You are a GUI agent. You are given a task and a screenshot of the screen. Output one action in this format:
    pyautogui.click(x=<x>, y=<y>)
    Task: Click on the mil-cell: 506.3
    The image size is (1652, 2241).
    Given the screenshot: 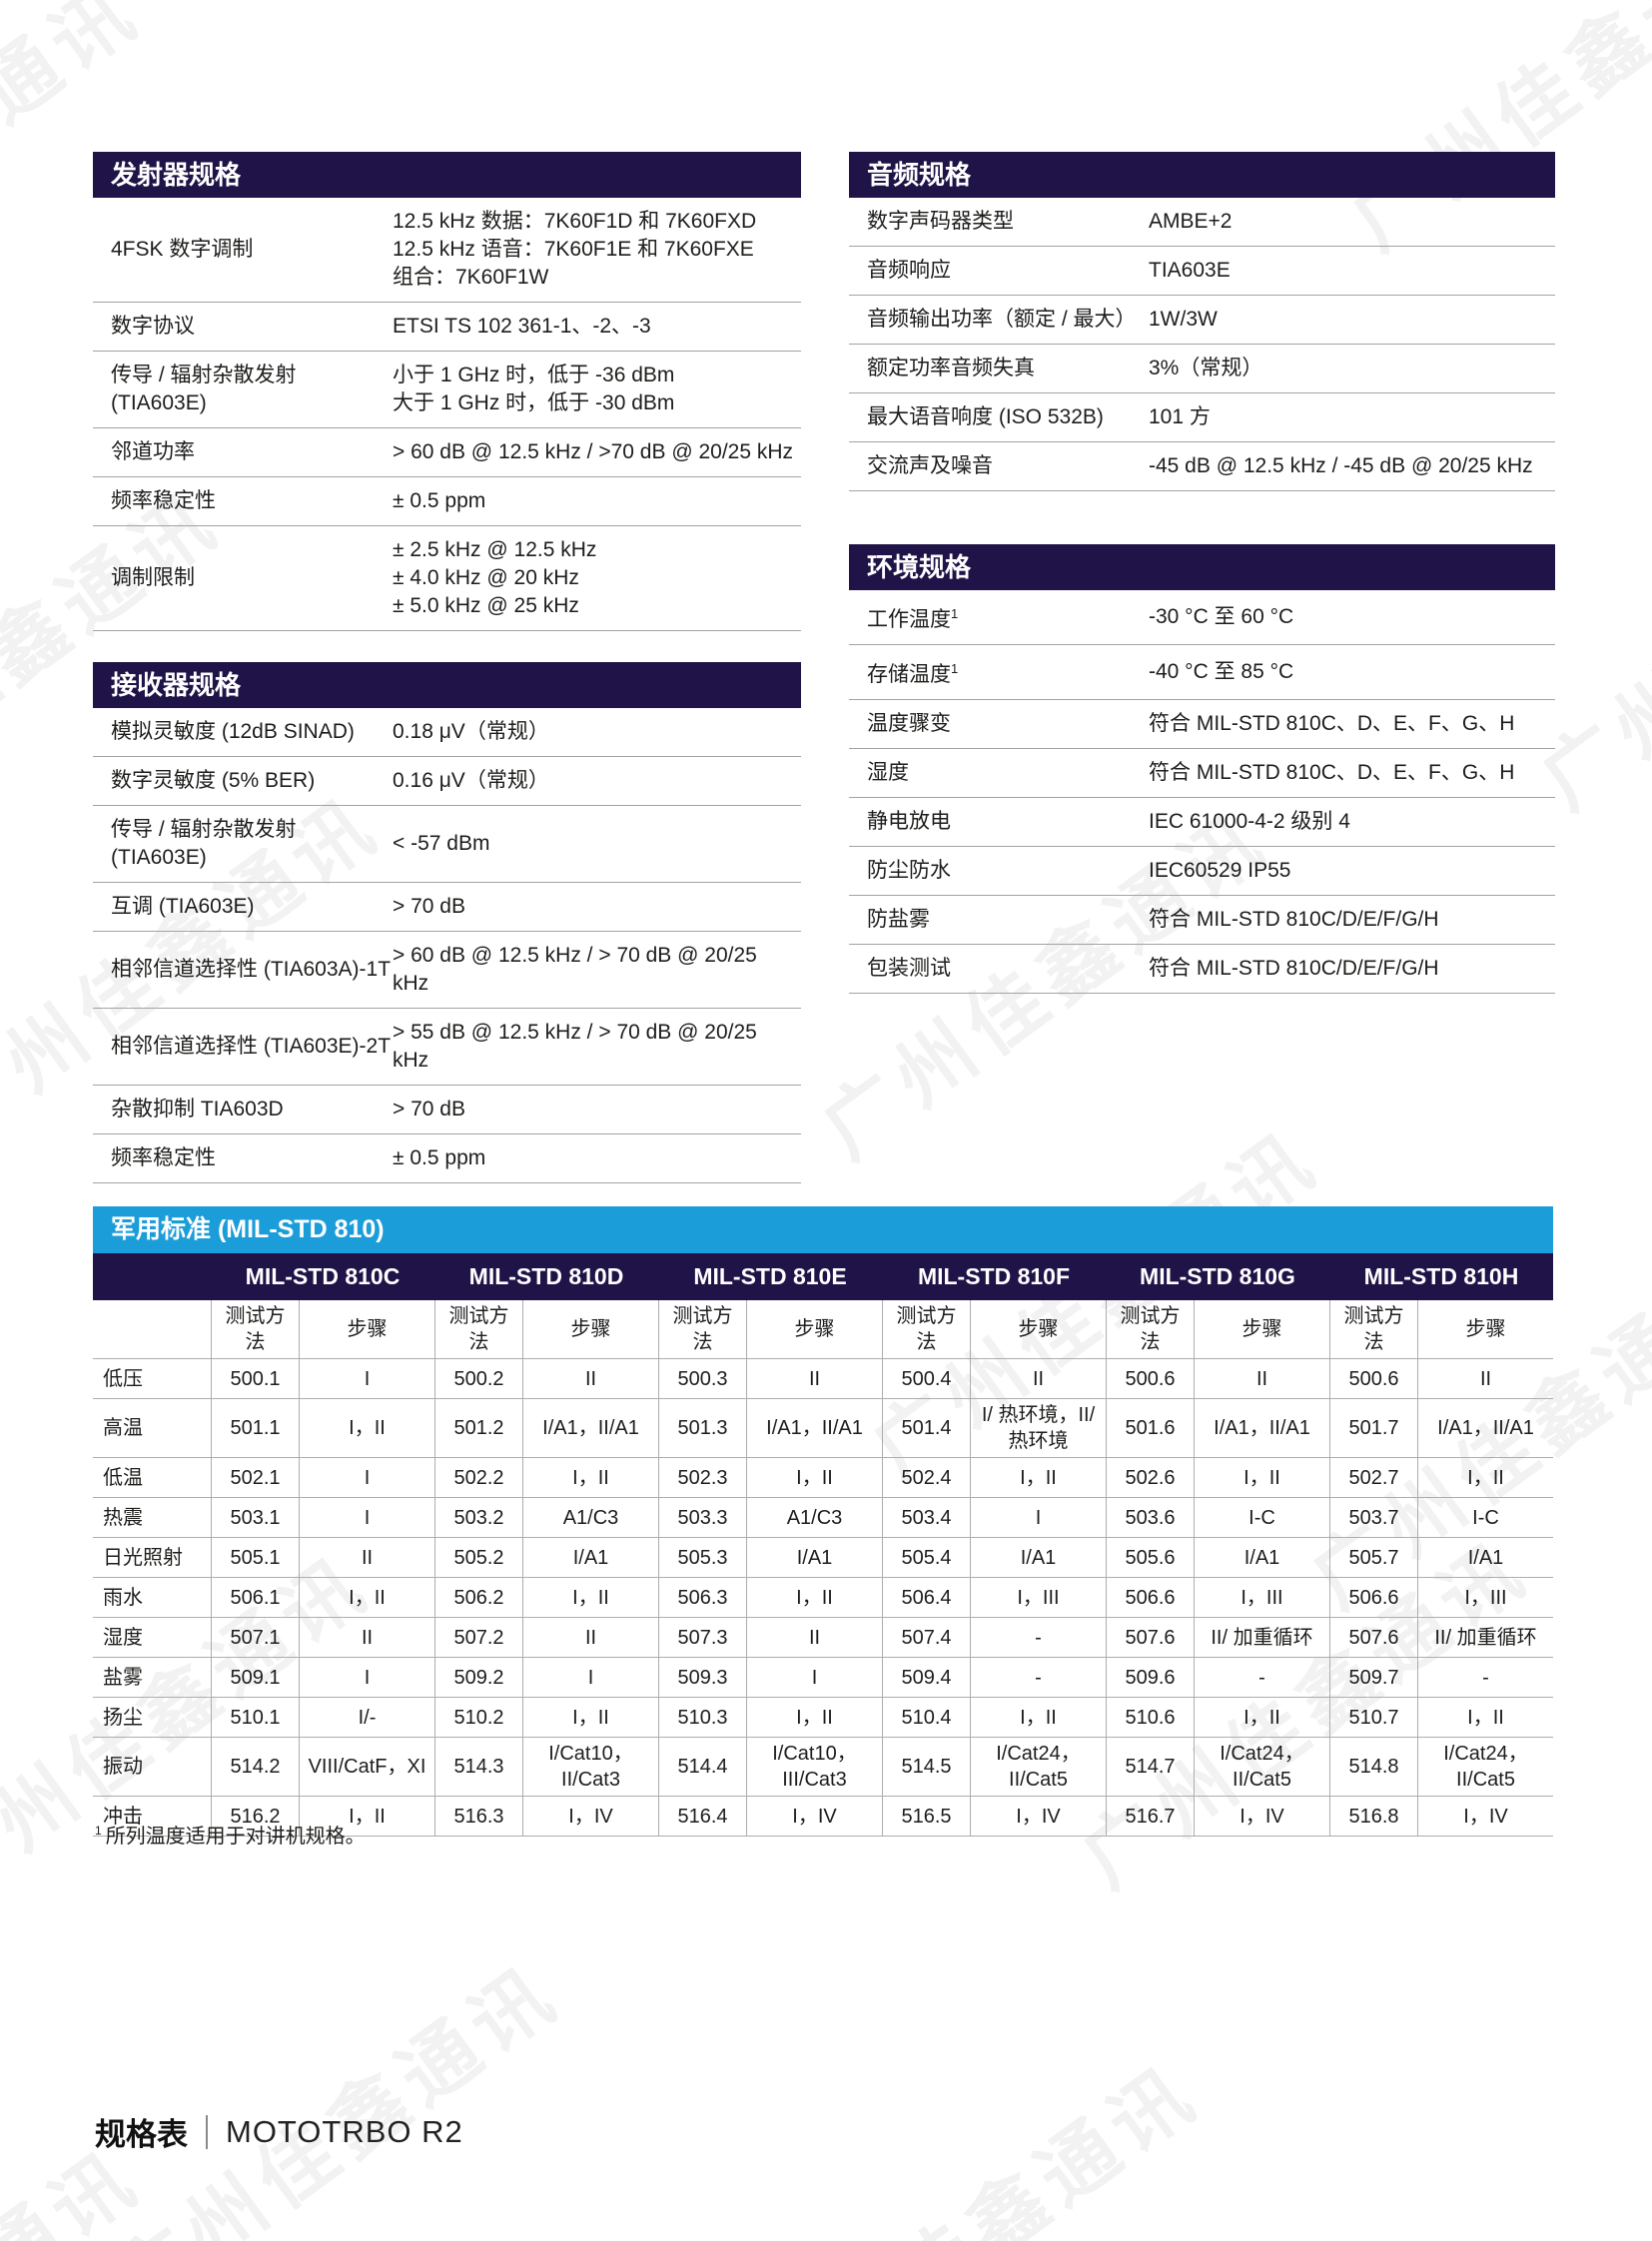 What is the action you would take?
    pyautogui.click(x=702, y=1598)
    